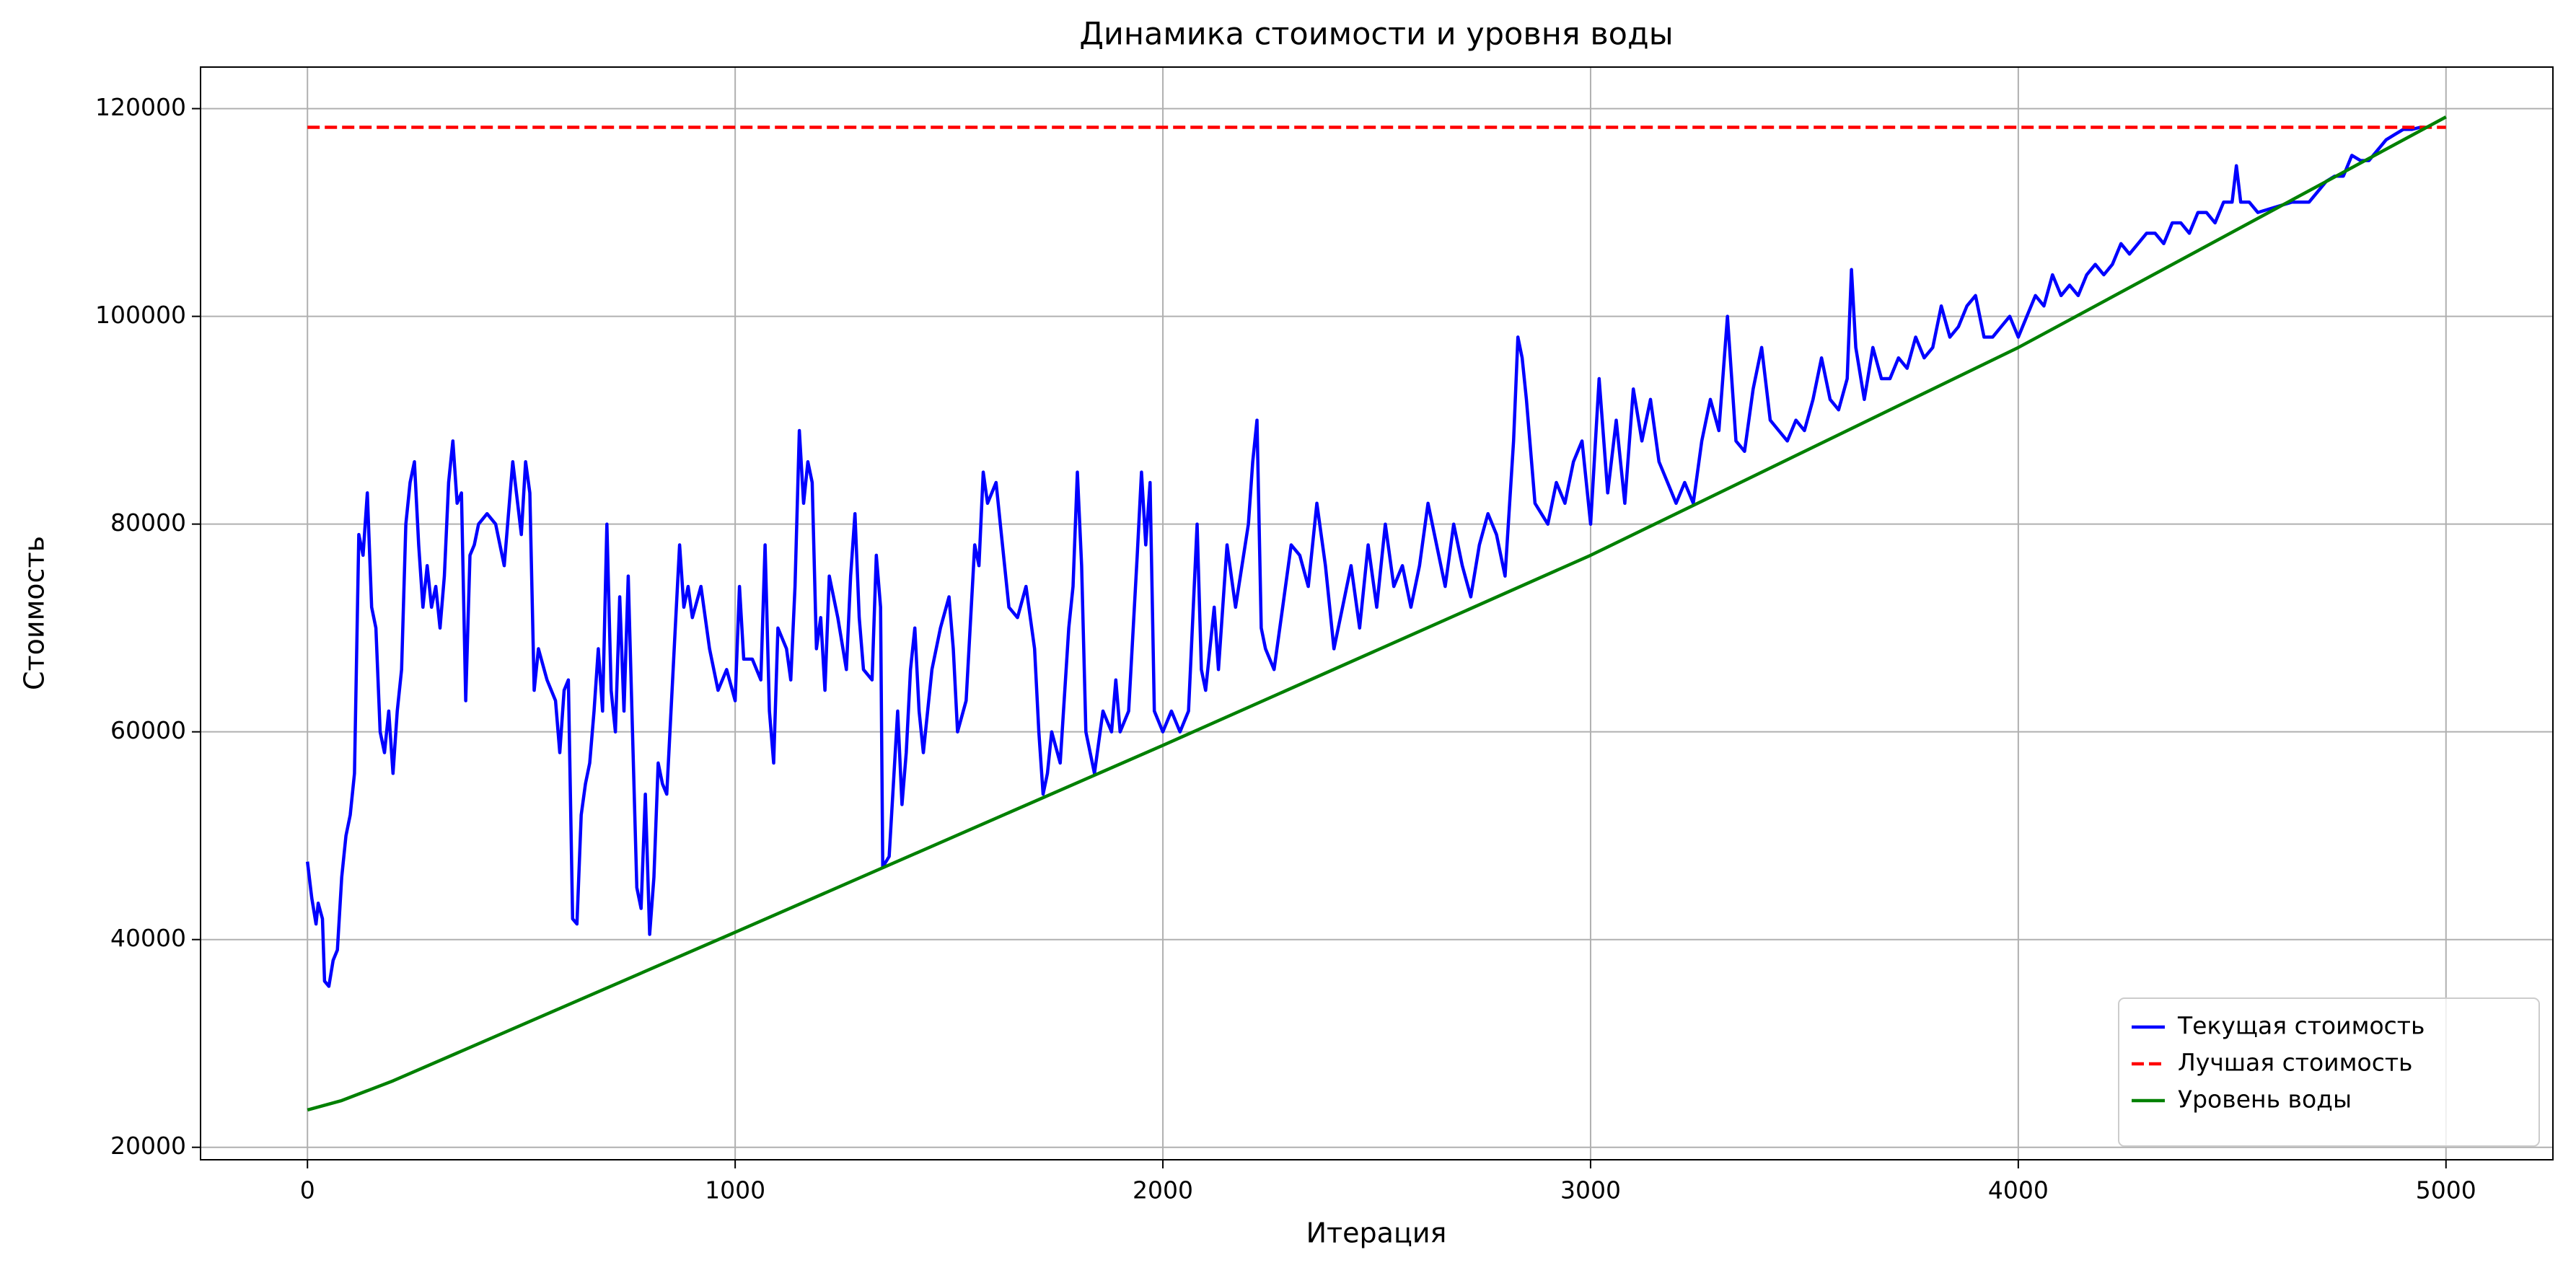 The width and height of the screenshot is (2576, 1273). Describe the element at coordinates (140, 315) in the screenshot. I see `y-tick-label: 100000` at that location.